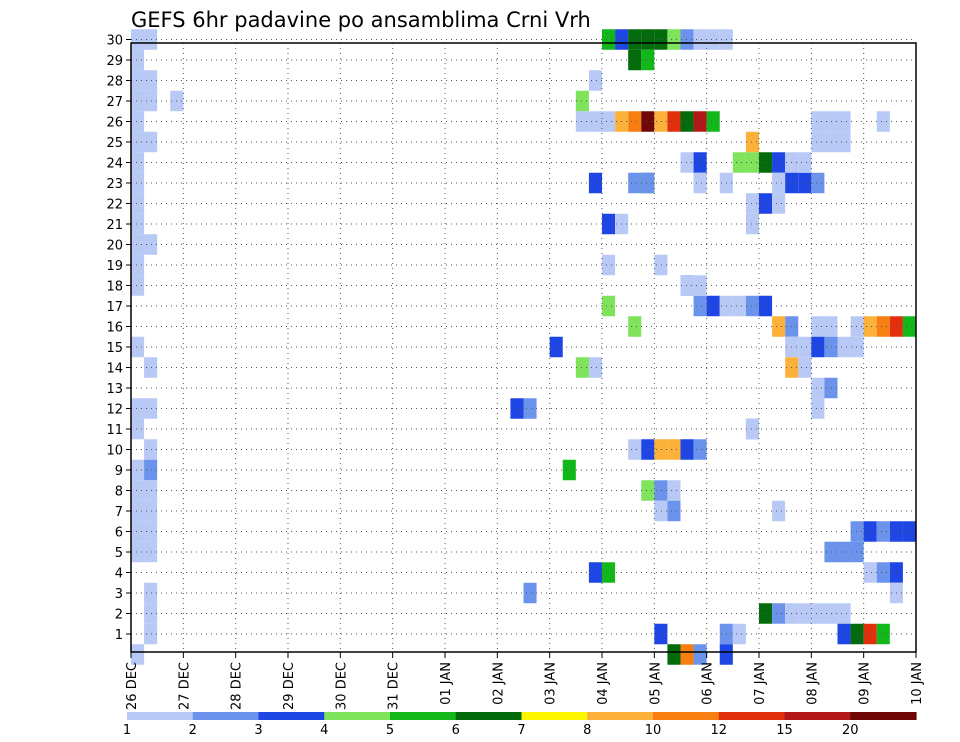 The width and height of the screenshot is (960, 742). What do you see at coordinates (718, 730) in the screenshot?
I see `colorbar-label-12: 12` at bounding box center [718, 730].